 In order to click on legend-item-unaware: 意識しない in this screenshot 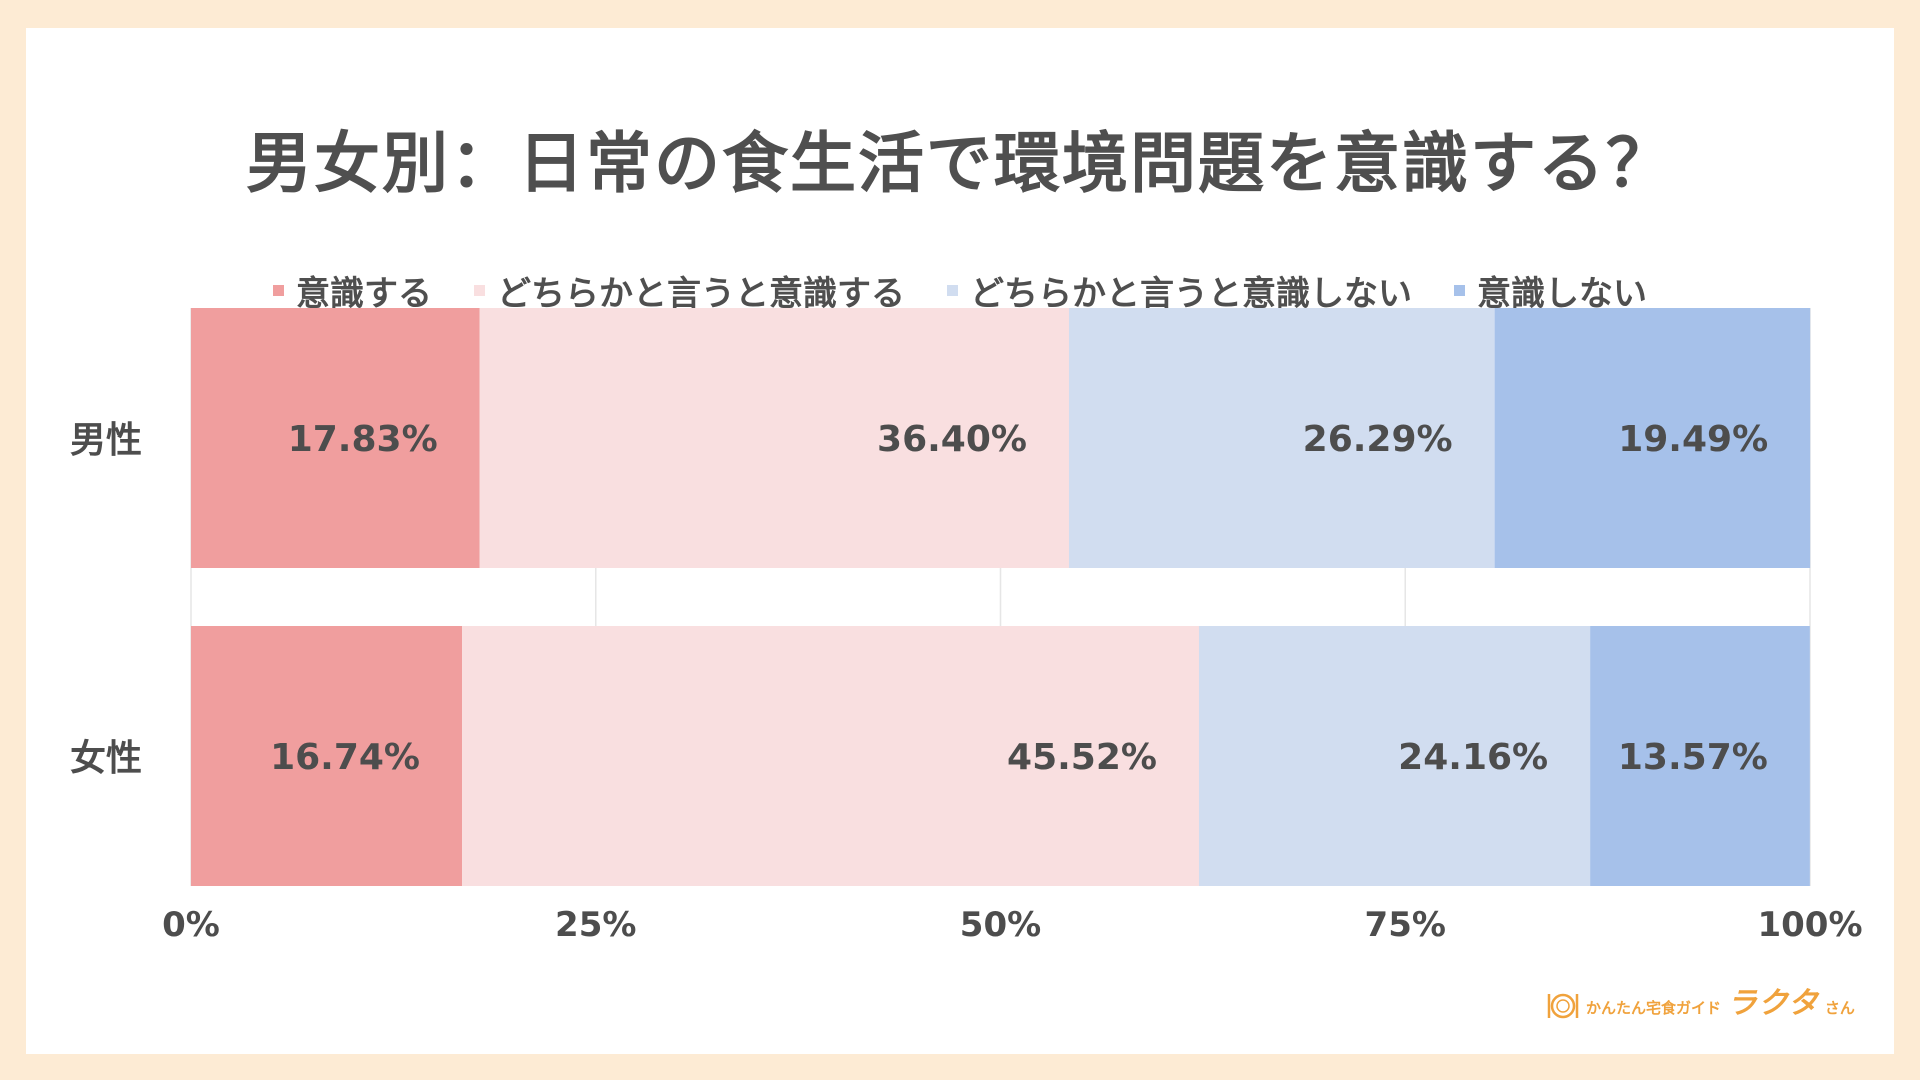, I will do `click(1550, 290)`.